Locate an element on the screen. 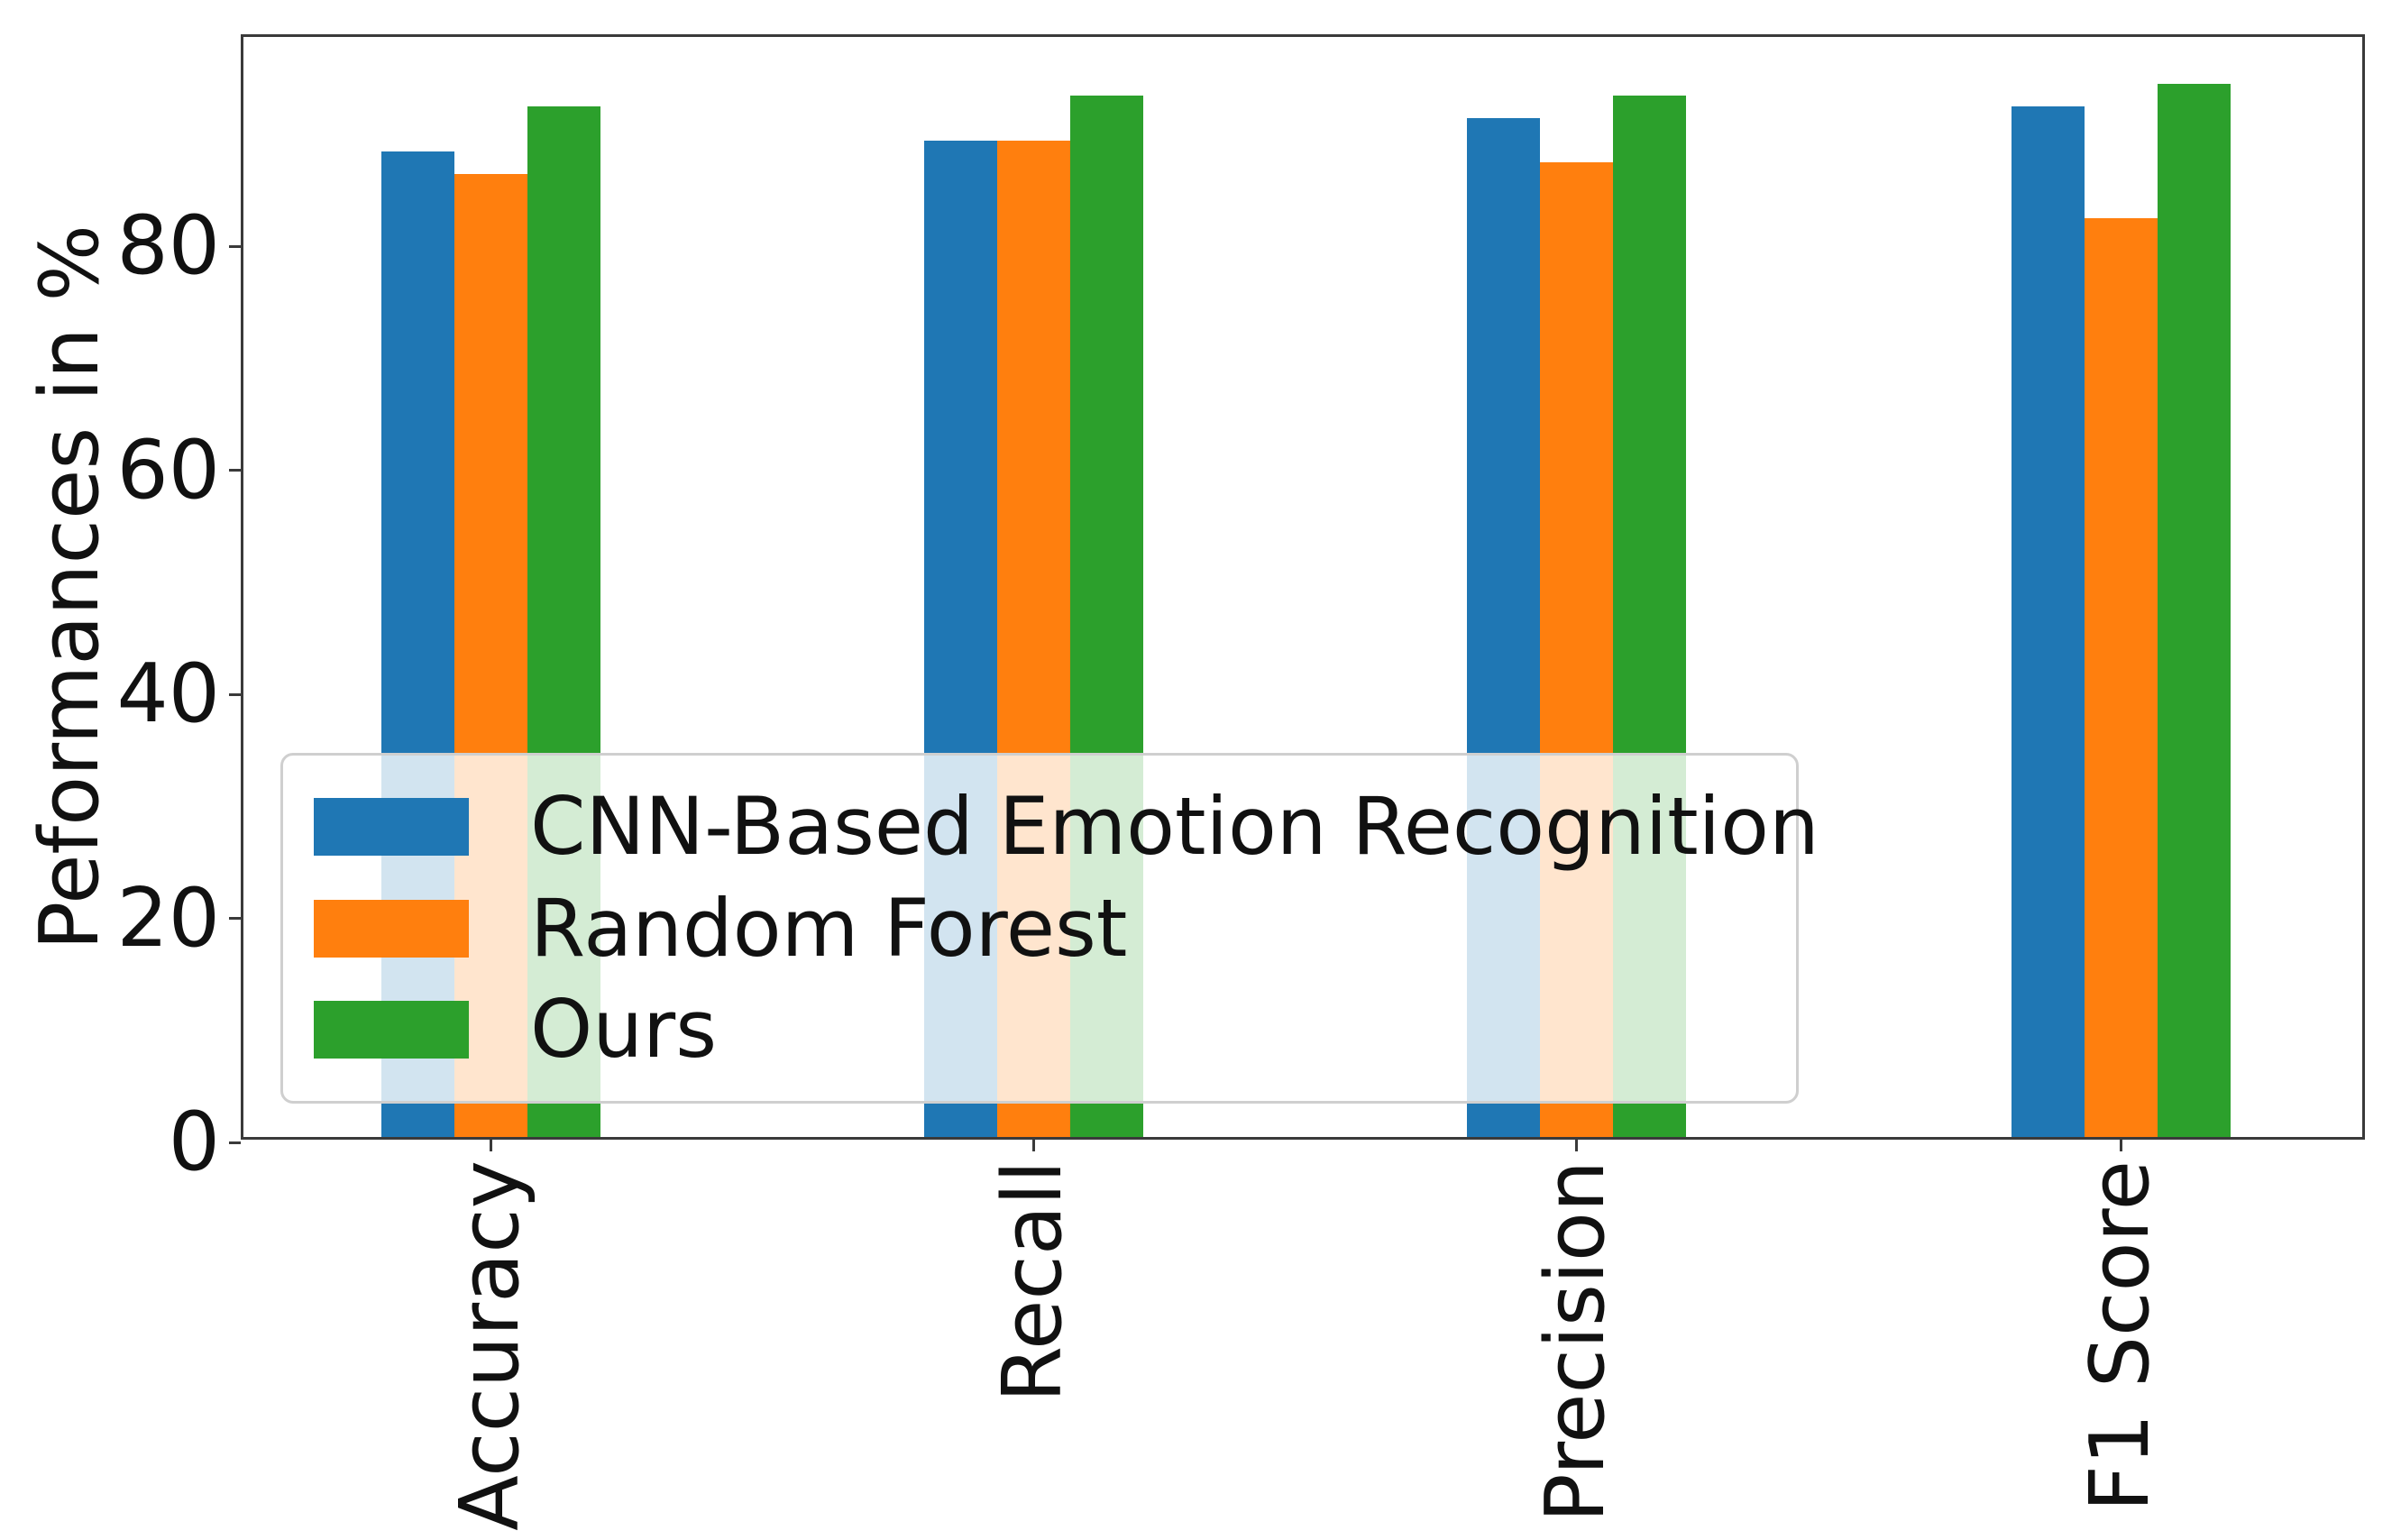 Image resolution: width=2401 pixels, height=1540 pixels. legend-label-0: CNN-Based Emotion Recognition is located at coordinates (1174, 826).